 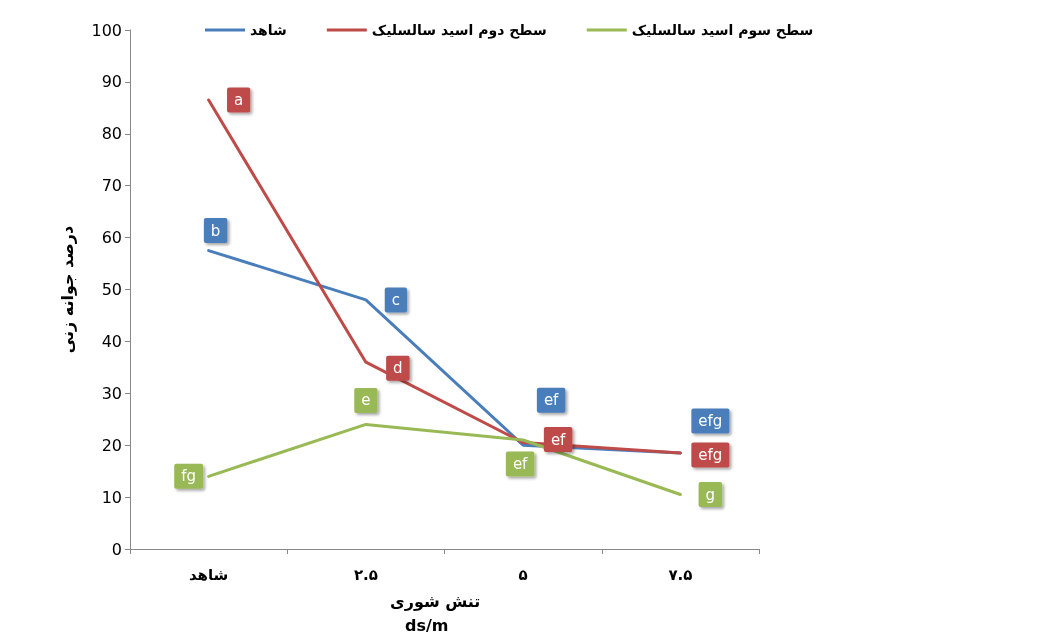 I want to click on y-tick-label: 20, so click(x=111, y=445).